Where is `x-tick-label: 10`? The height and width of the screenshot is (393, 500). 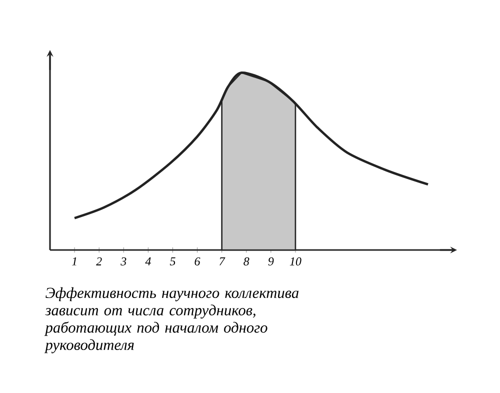 x-tick-label: 10 is located at coordinates (296, 261).